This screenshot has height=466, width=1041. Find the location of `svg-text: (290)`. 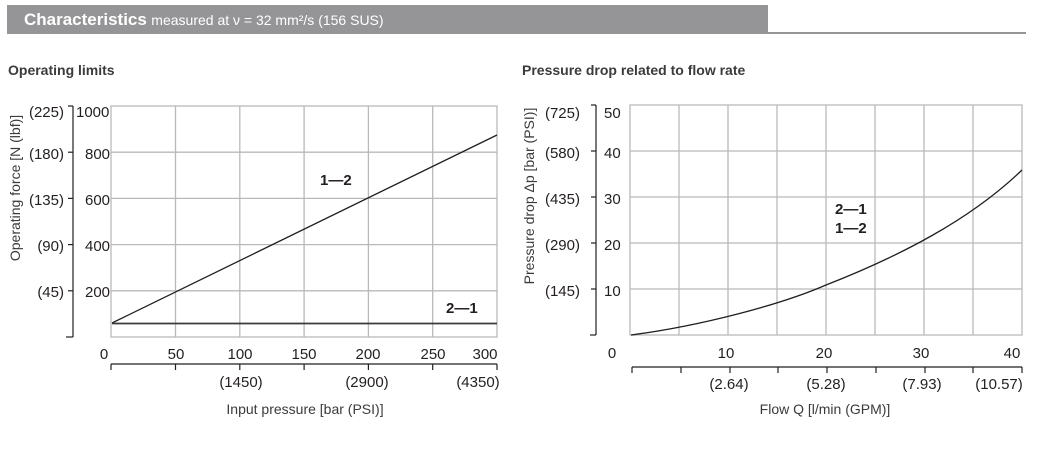

svg-text: (290) is located at coordinates (562, 245).